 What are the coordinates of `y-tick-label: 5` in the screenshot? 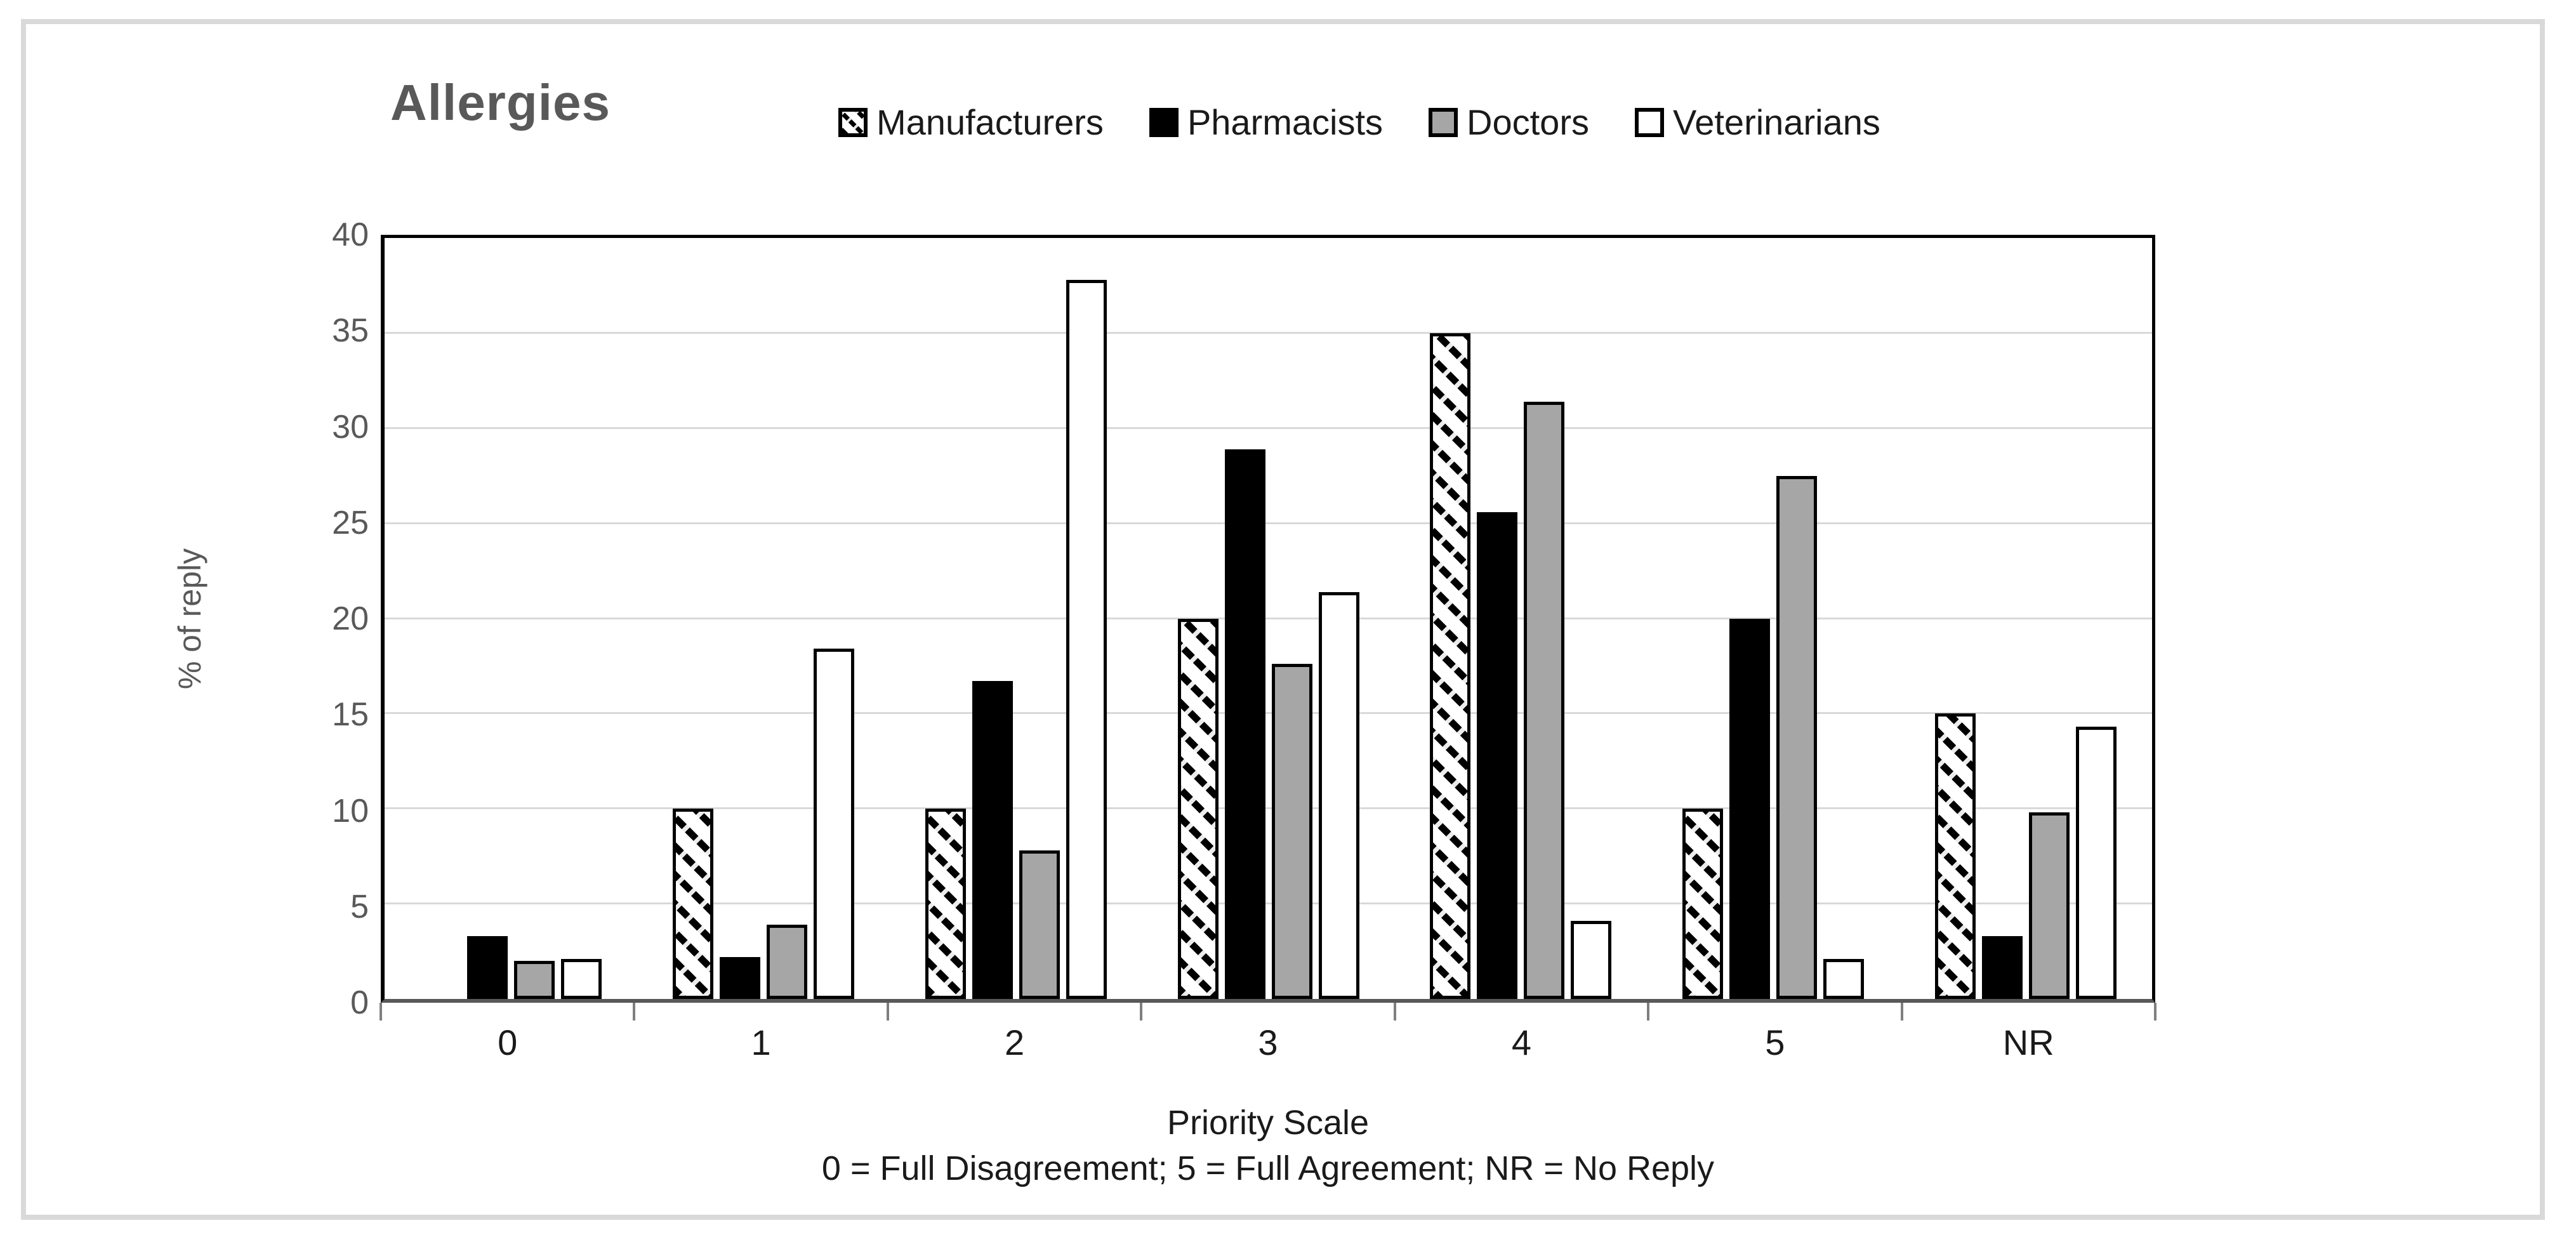 It's located at (360, 907).